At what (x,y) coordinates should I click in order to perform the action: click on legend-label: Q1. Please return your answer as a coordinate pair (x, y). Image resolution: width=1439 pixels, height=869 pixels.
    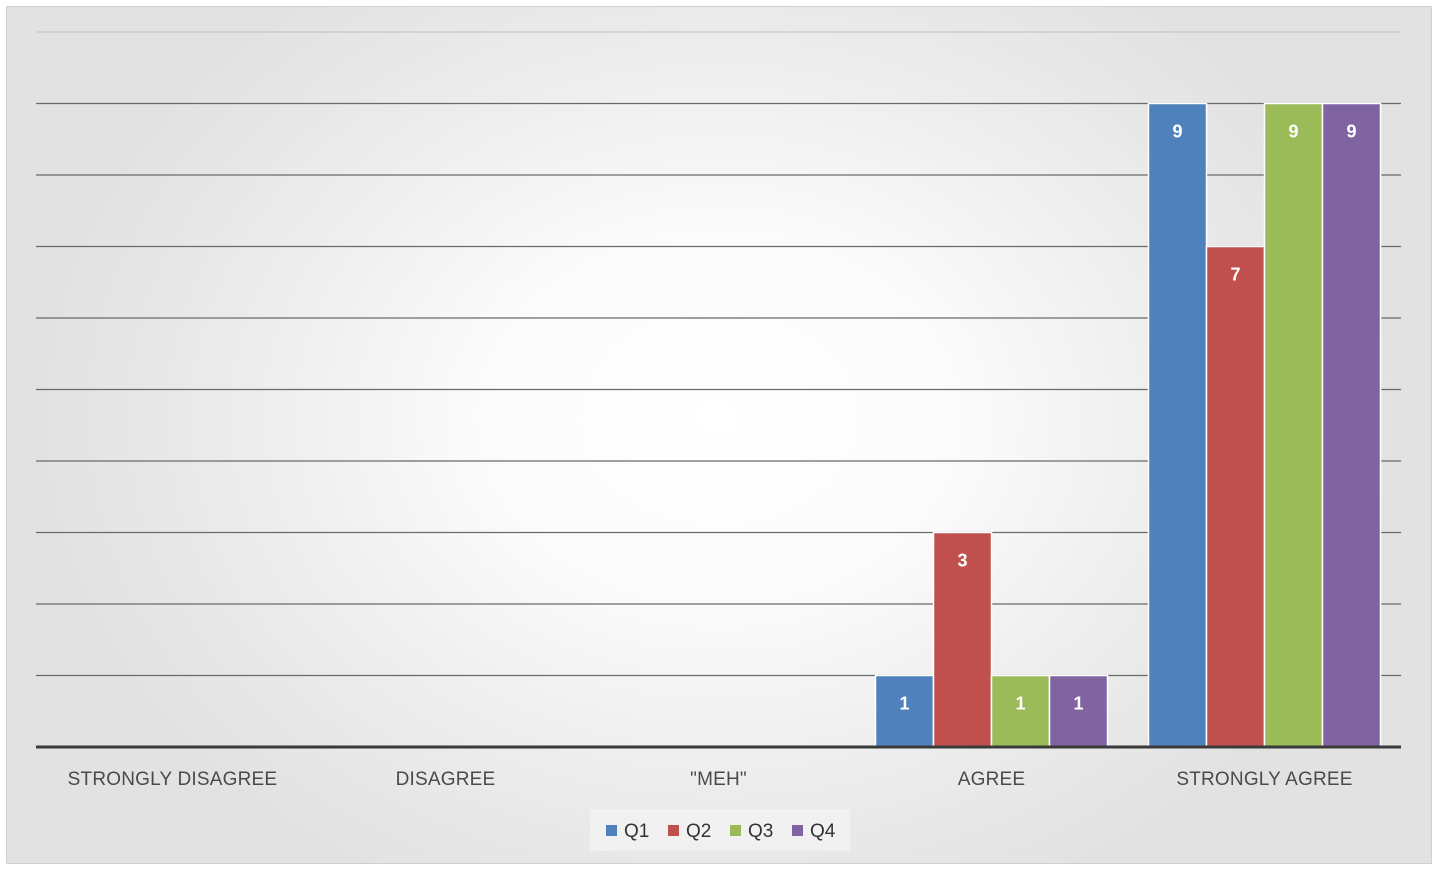
    Looking at the image, I should click on (636, 831).